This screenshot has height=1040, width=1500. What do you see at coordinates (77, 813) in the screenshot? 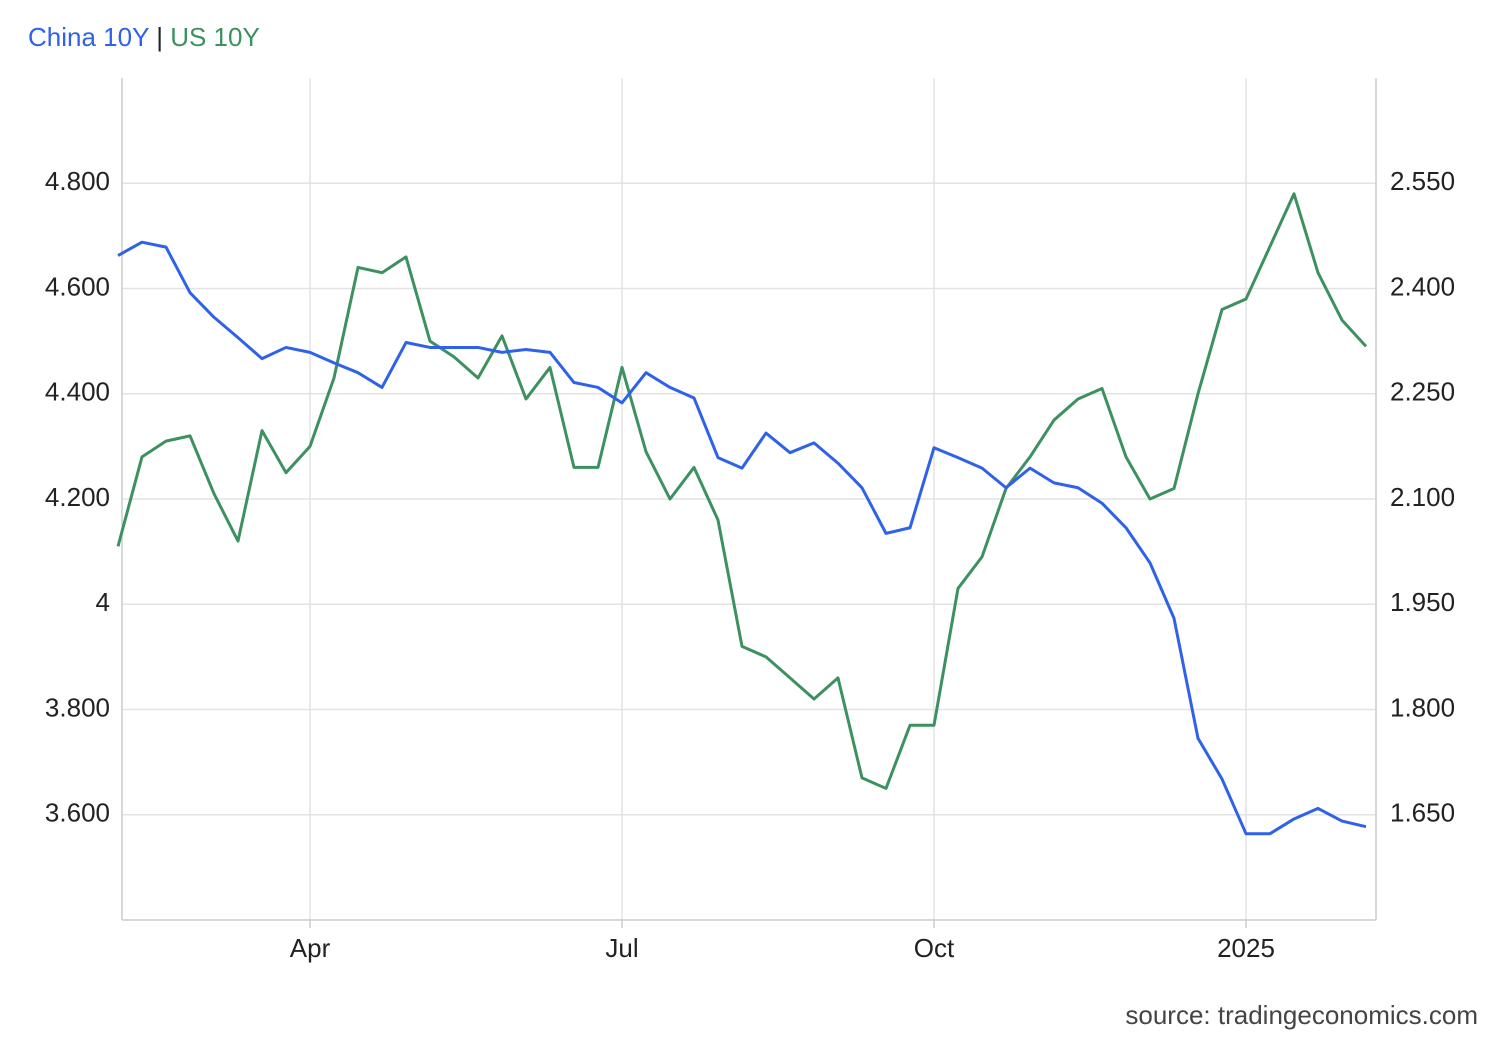
I see `y-tick-label: 3.600` at bounding box center [77, 813].